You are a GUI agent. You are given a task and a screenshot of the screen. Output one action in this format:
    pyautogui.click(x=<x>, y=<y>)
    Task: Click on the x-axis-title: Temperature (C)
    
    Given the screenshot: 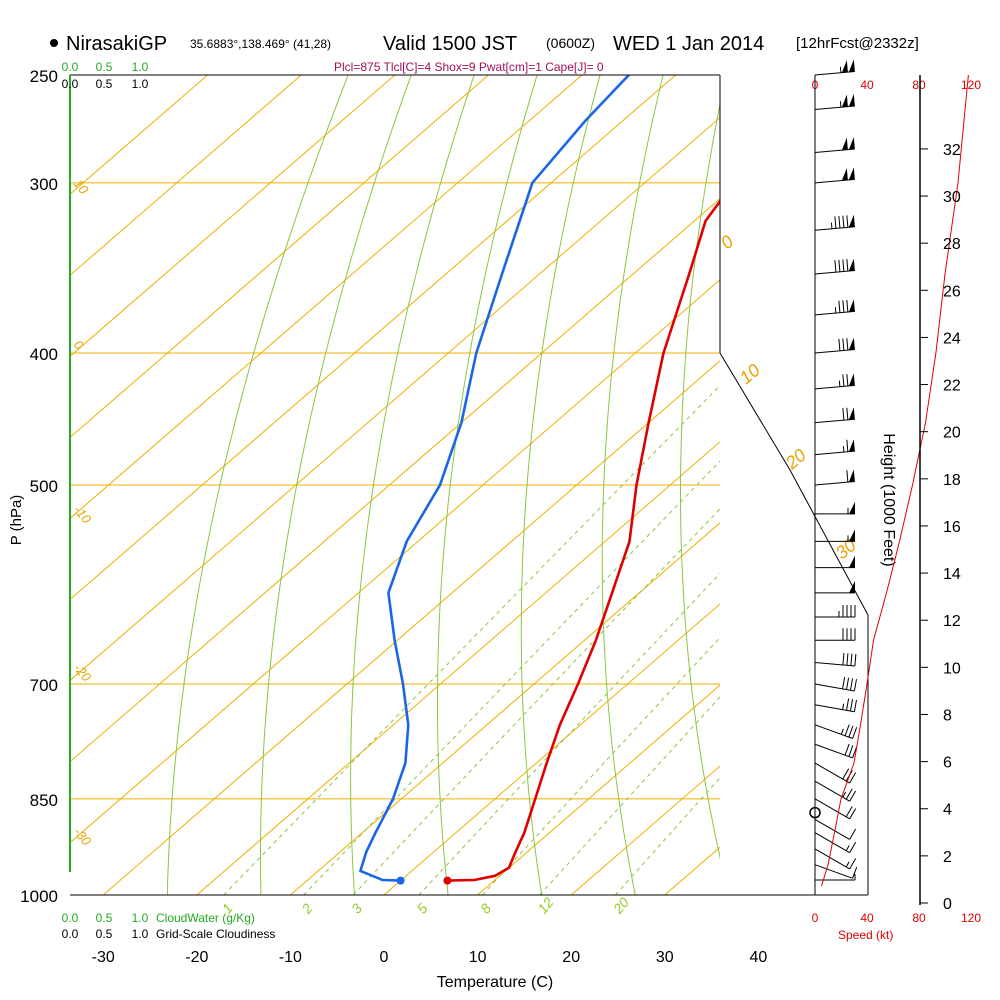 What is the action you would take?
    pyautogui.click(x=495, y=982)
    